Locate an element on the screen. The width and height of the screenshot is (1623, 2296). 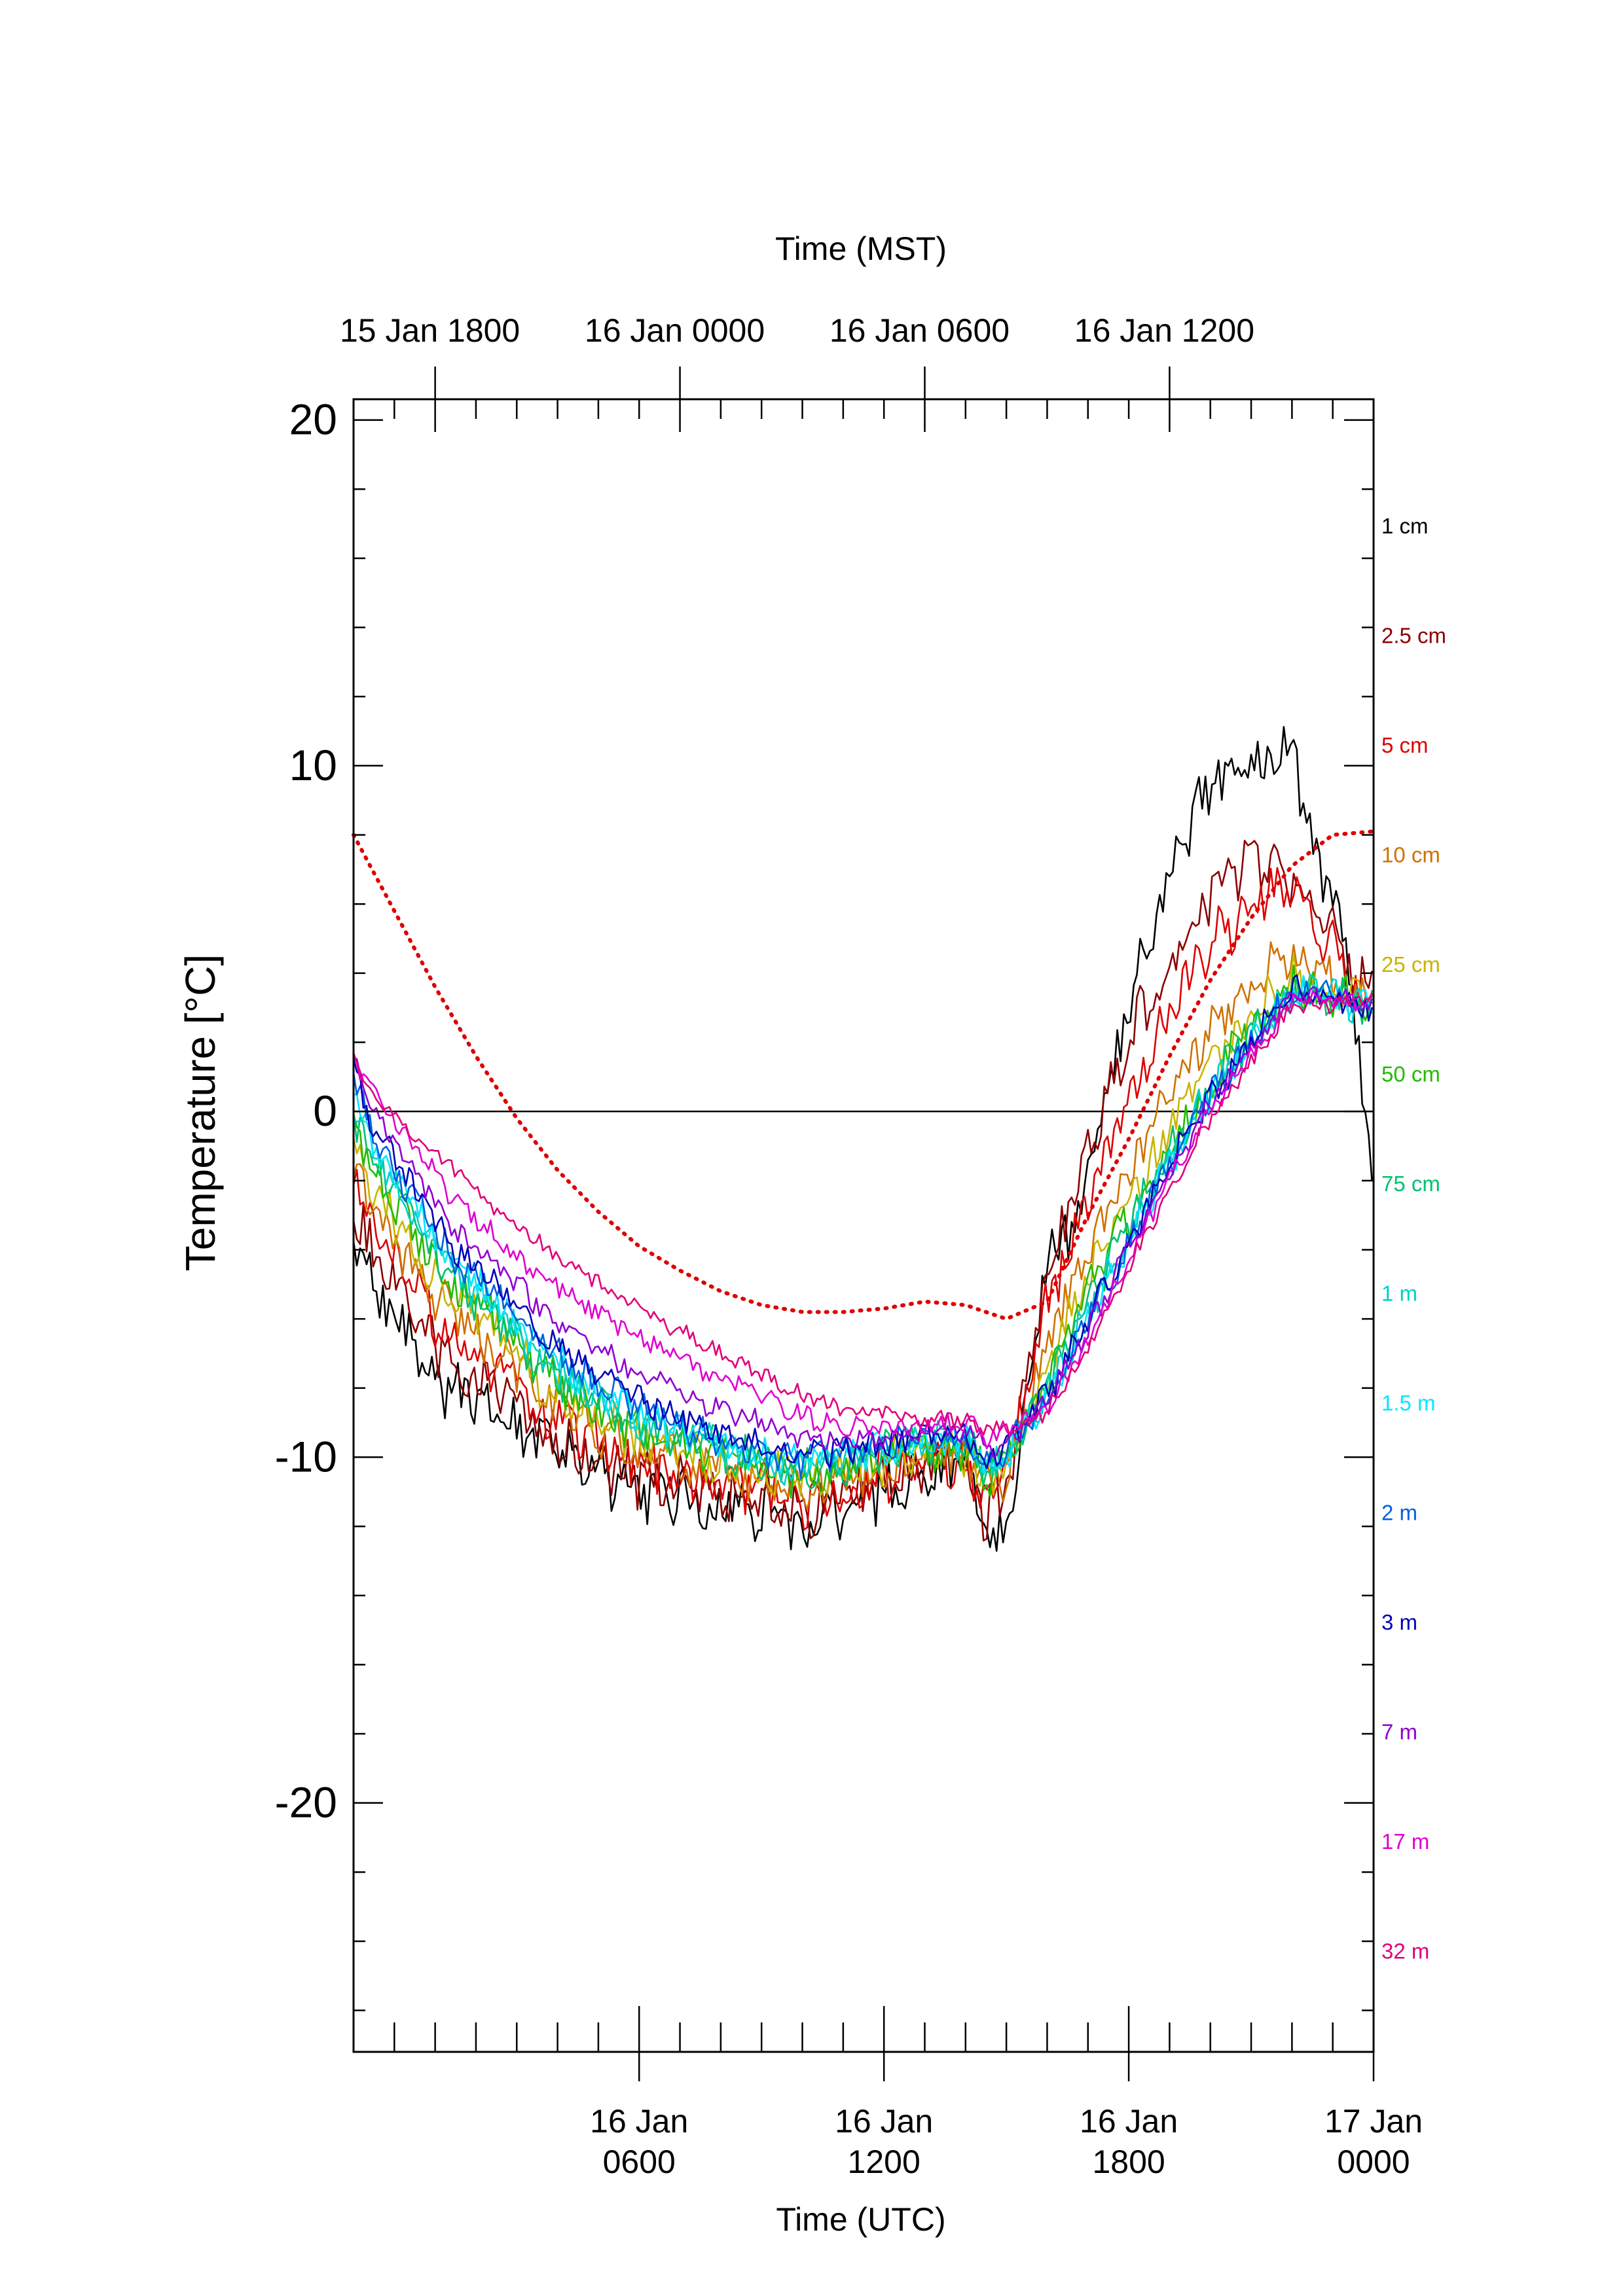
series-line-17-m is located at coordinates (862, 1220).